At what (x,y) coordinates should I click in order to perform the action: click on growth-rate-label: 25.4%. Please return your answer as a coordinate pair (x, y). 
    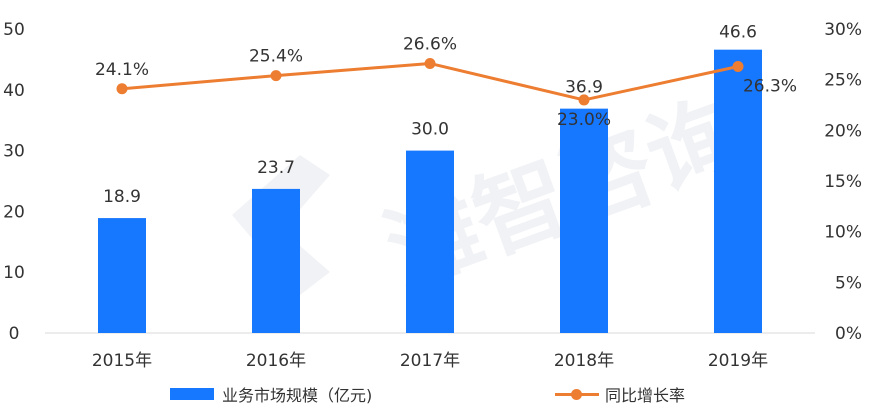
    Looking at the image, I should click on (276, 57).